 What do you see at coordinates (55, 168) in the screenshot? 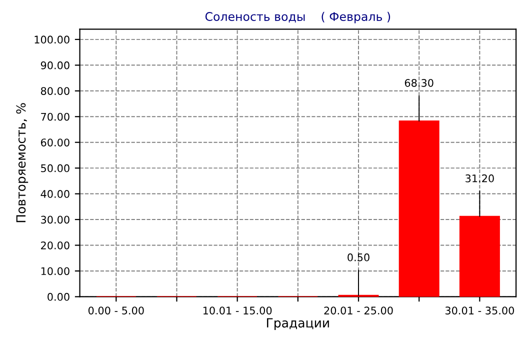
I see `y-tick-label: 50.00` at bounding box center [55, 168].